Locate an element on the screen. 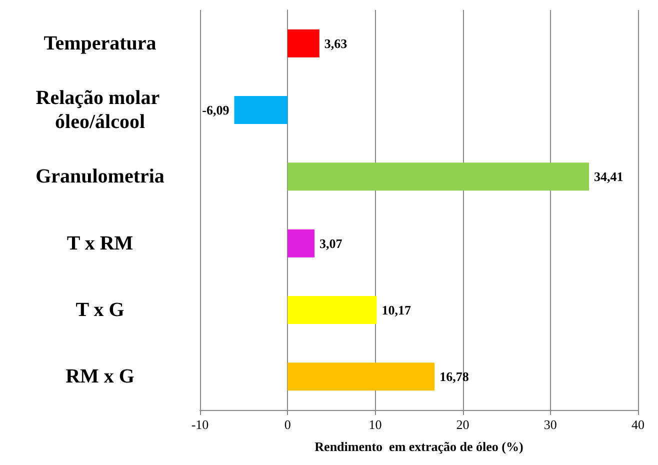 The width and height of the screenshot is (658, 465). x-axis-title: Rendimento em extração de óleo (%) is located at coordinates (419, 446).